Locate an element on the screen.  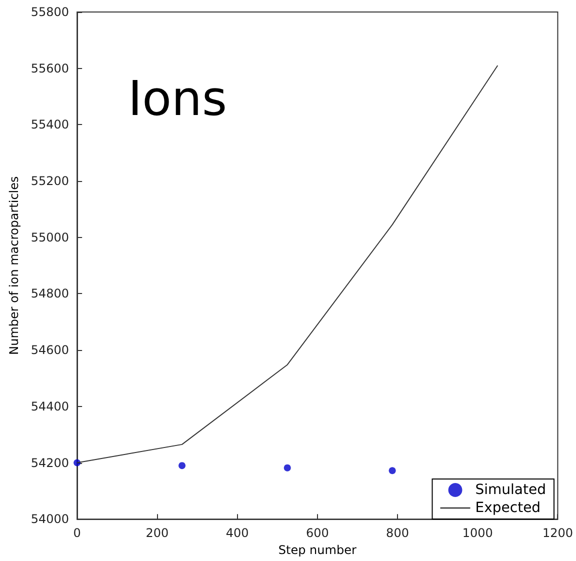
y-tick-label: 55000 is located at coordinates (50, 237).